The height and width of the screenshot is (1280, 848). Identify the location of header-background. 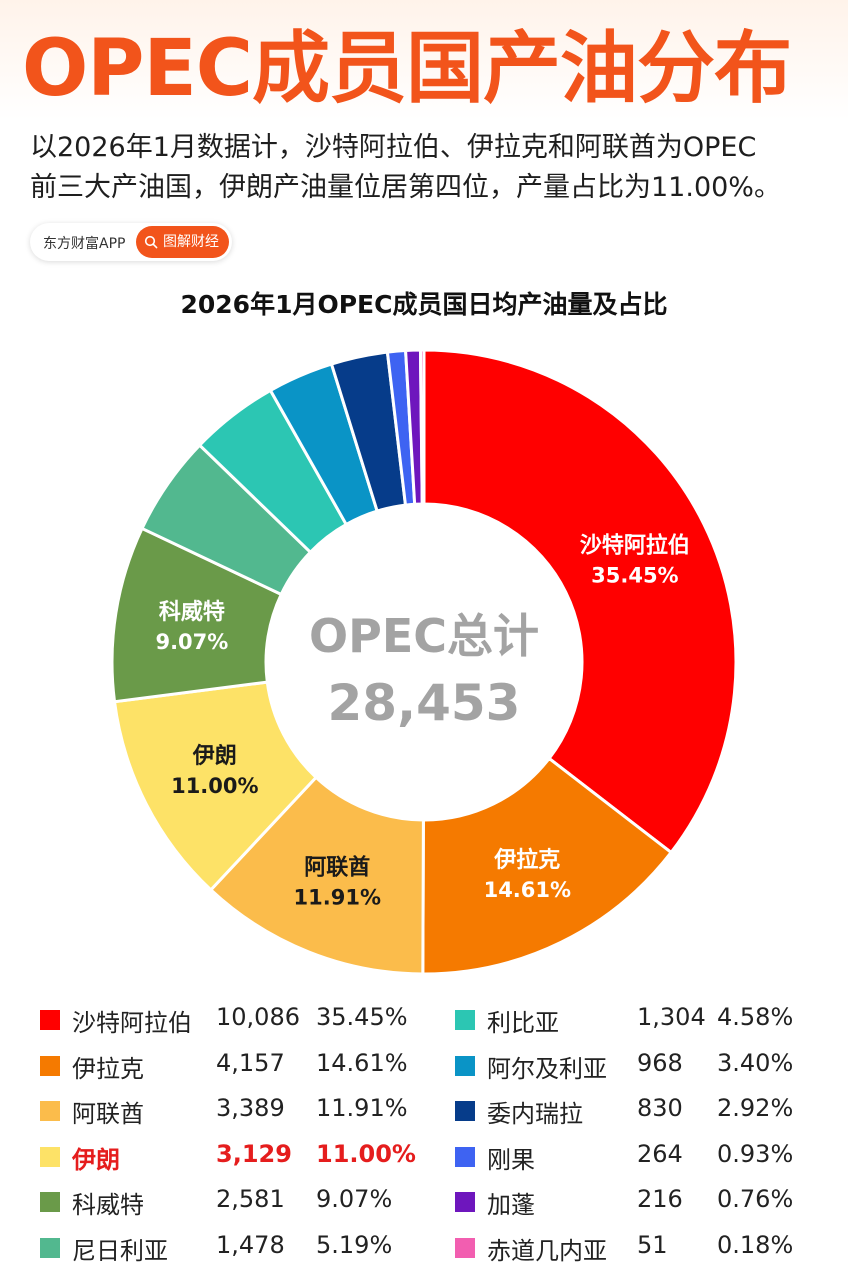
(424, 60).